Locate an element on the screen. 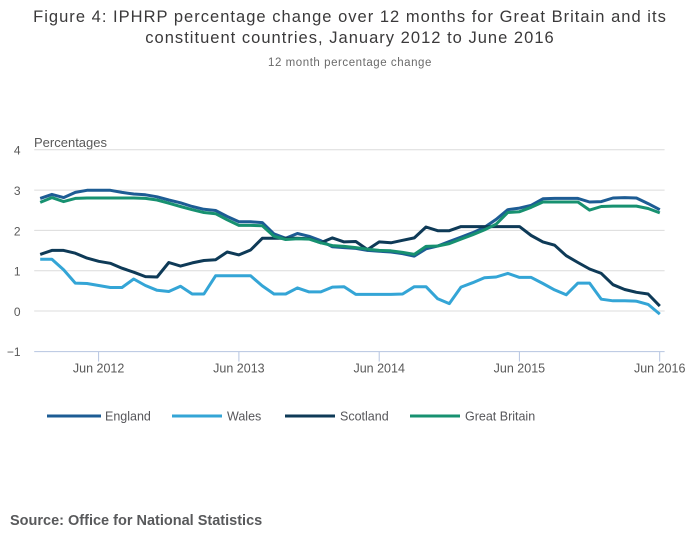 The image size is (700, 549). svg-text: Percentages is located at coordinates (70, 142).